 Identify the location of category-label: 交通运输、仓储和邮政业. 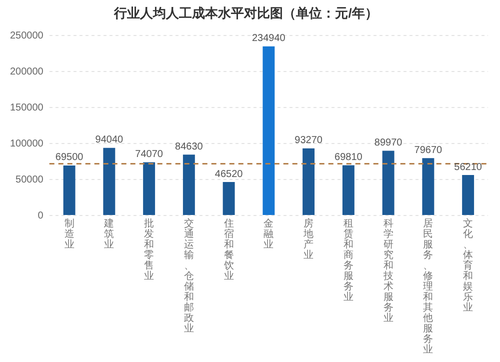
(189, 276).